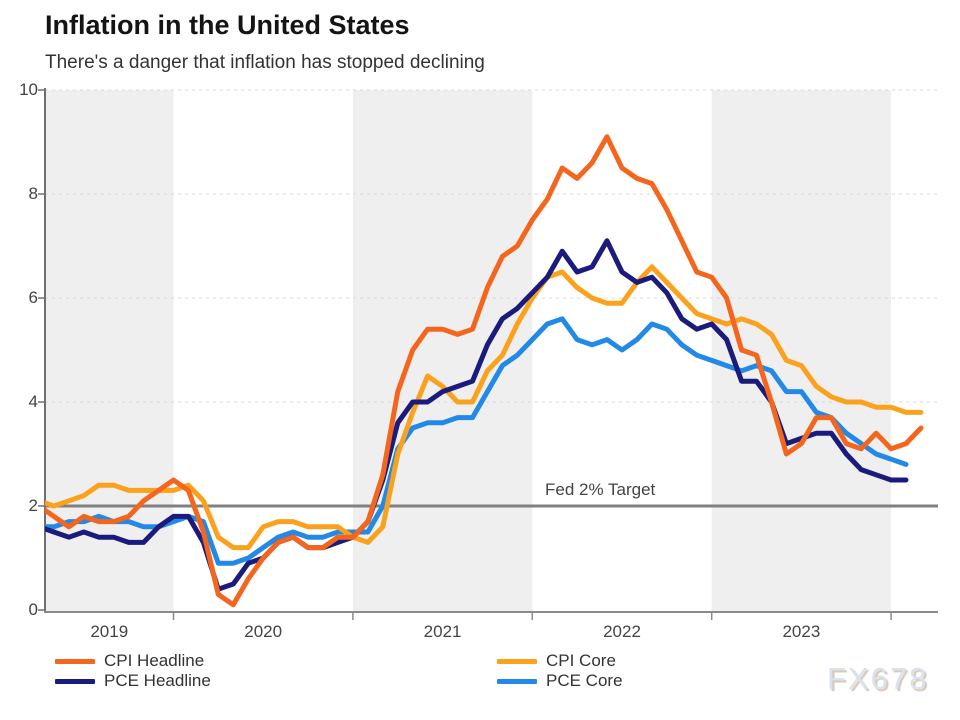  What do you see at coordinates (584, 680) in the screenshot?
I see `legend-label: PCE Core` at bounding box center [584, 680].